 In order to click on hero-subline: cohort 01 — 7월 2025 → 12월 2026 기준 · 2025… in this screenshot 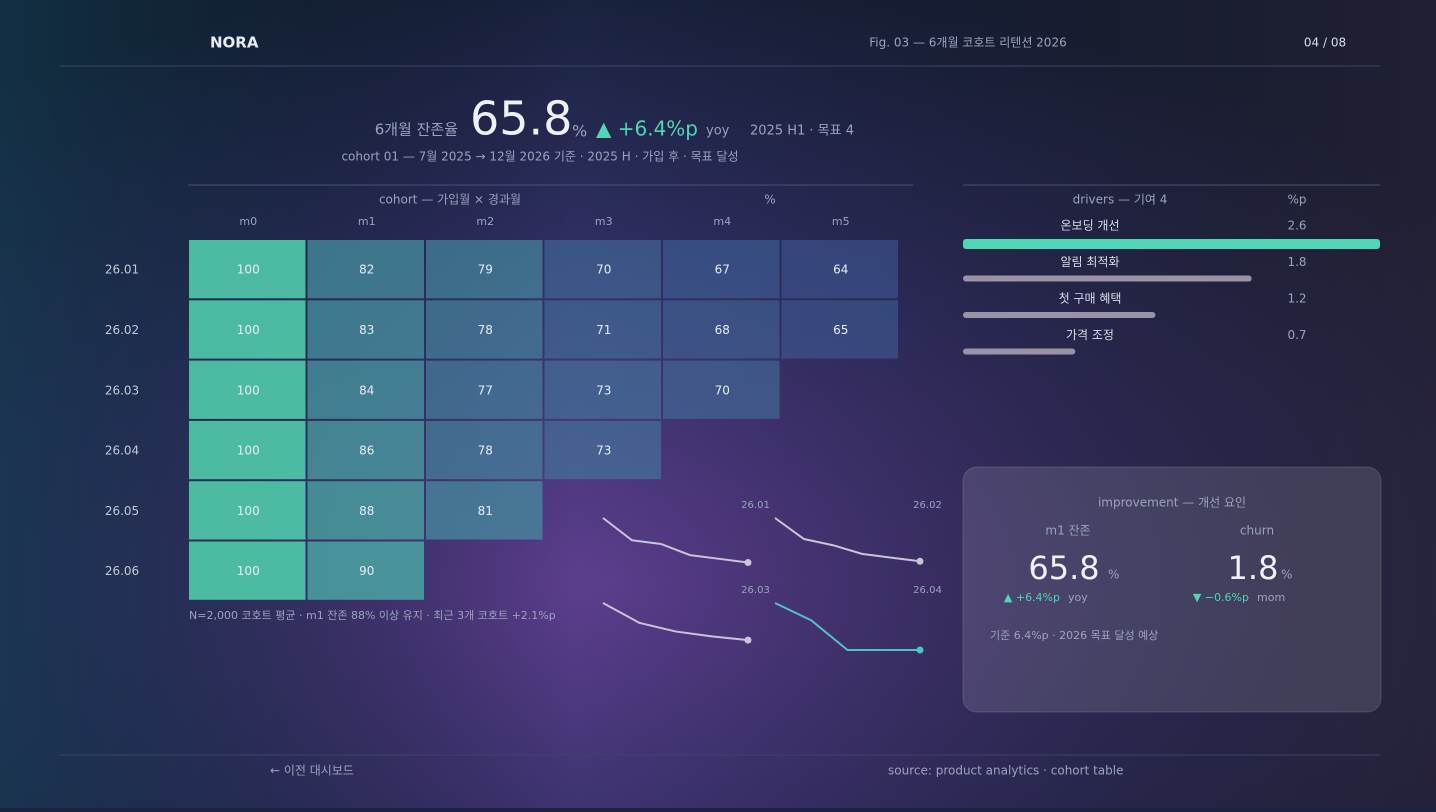, I will do `click(539, 157)`.